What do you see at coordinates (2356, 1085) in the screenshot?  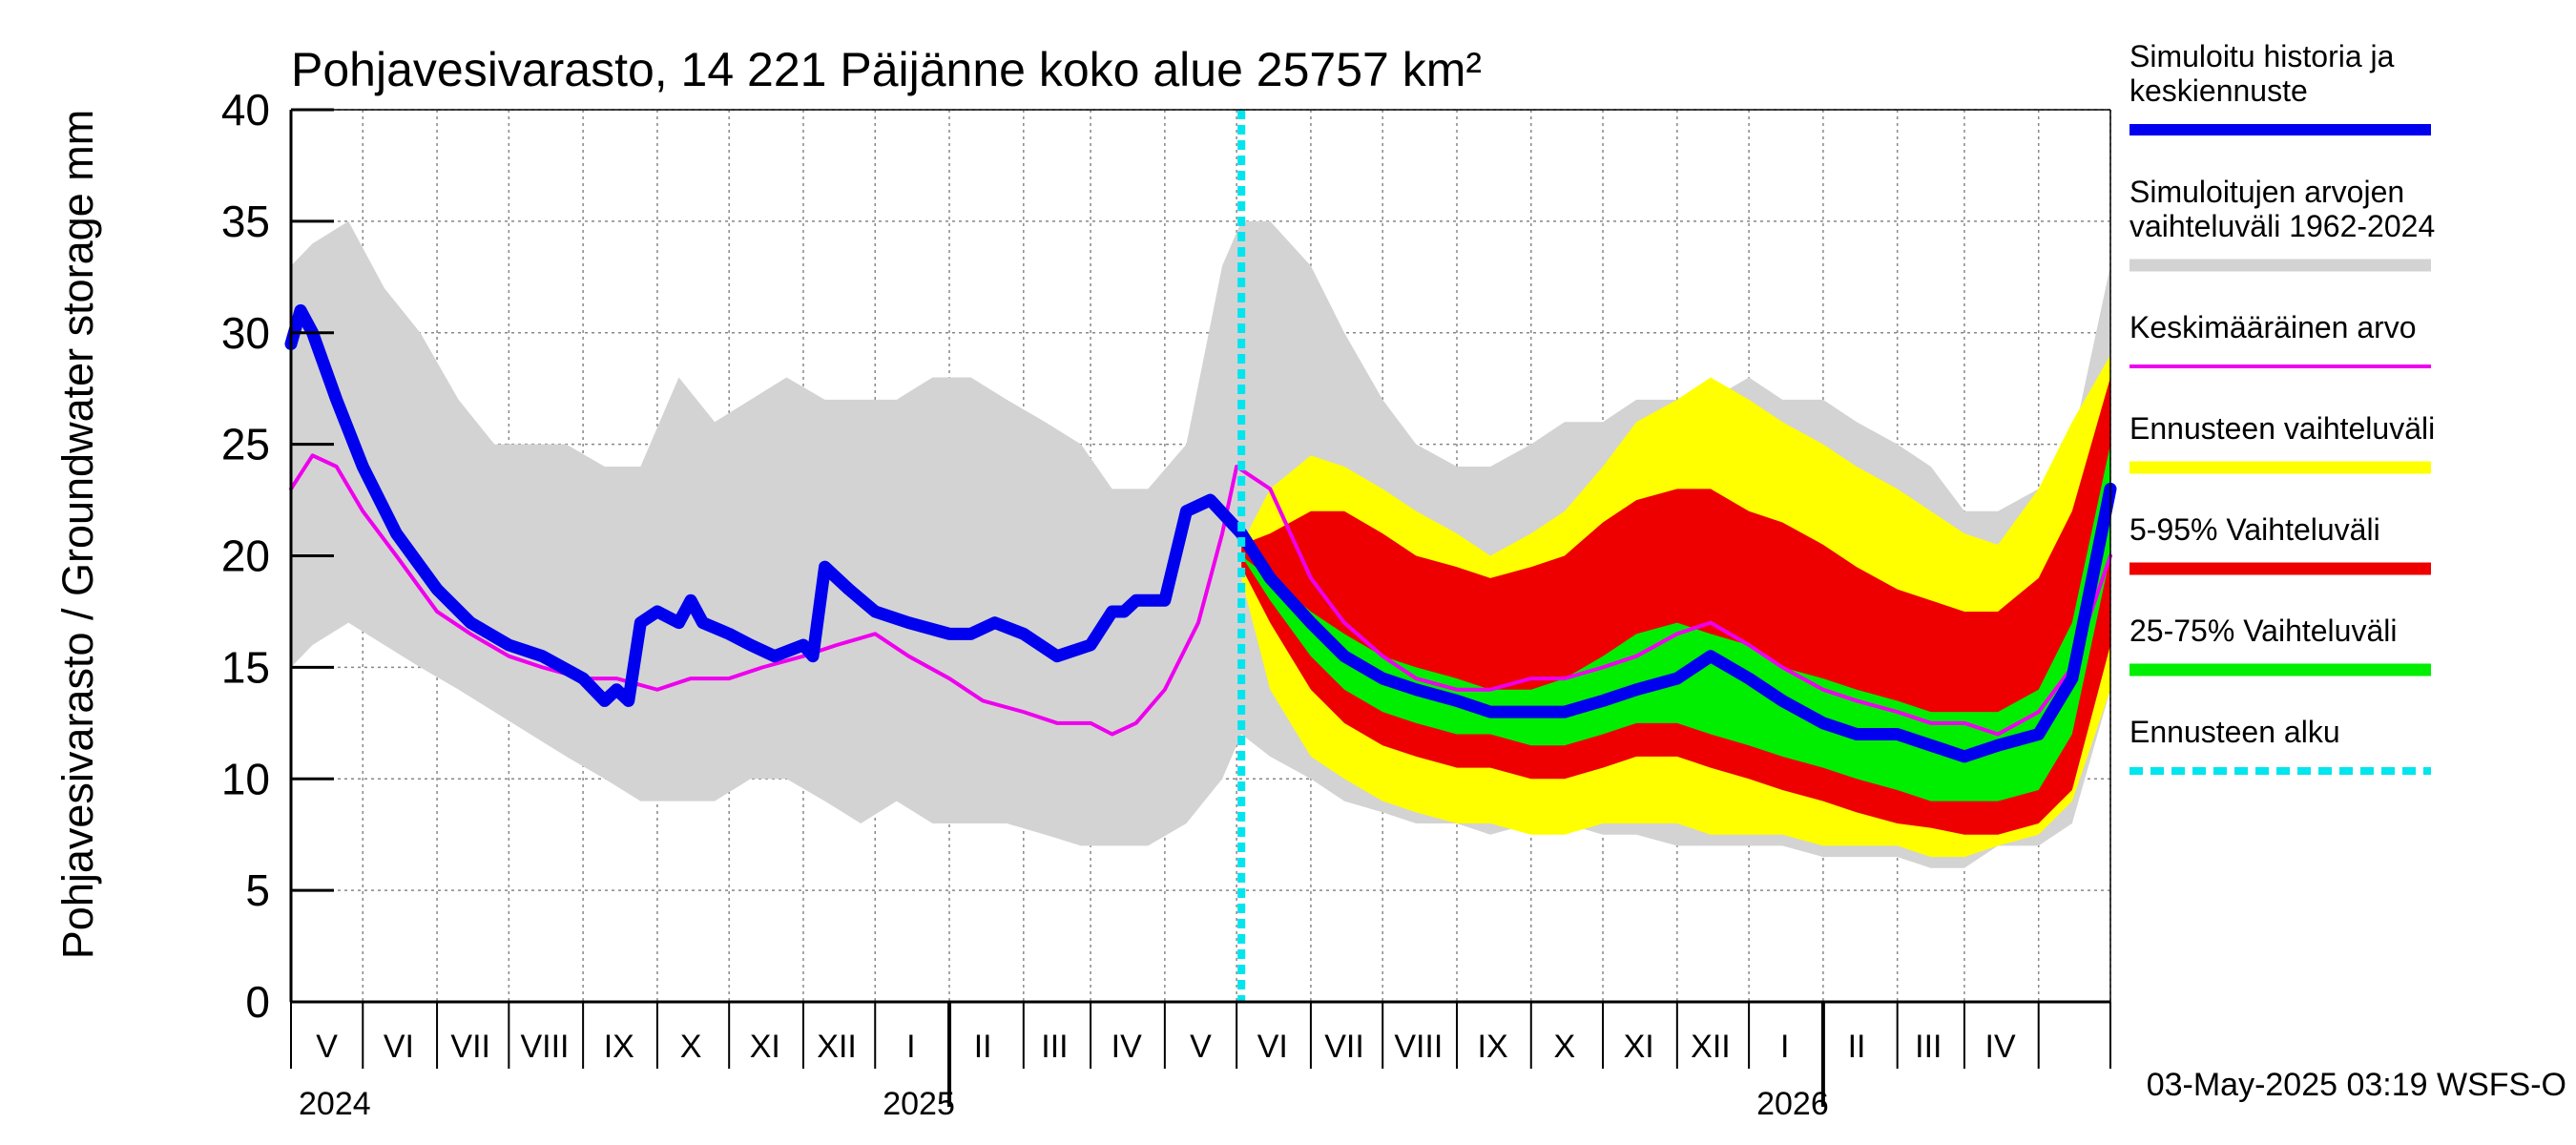 I see `footer-timestamp: 03-May-2025 03:19 WSFS-O` at bounding box center [2356, 1085].